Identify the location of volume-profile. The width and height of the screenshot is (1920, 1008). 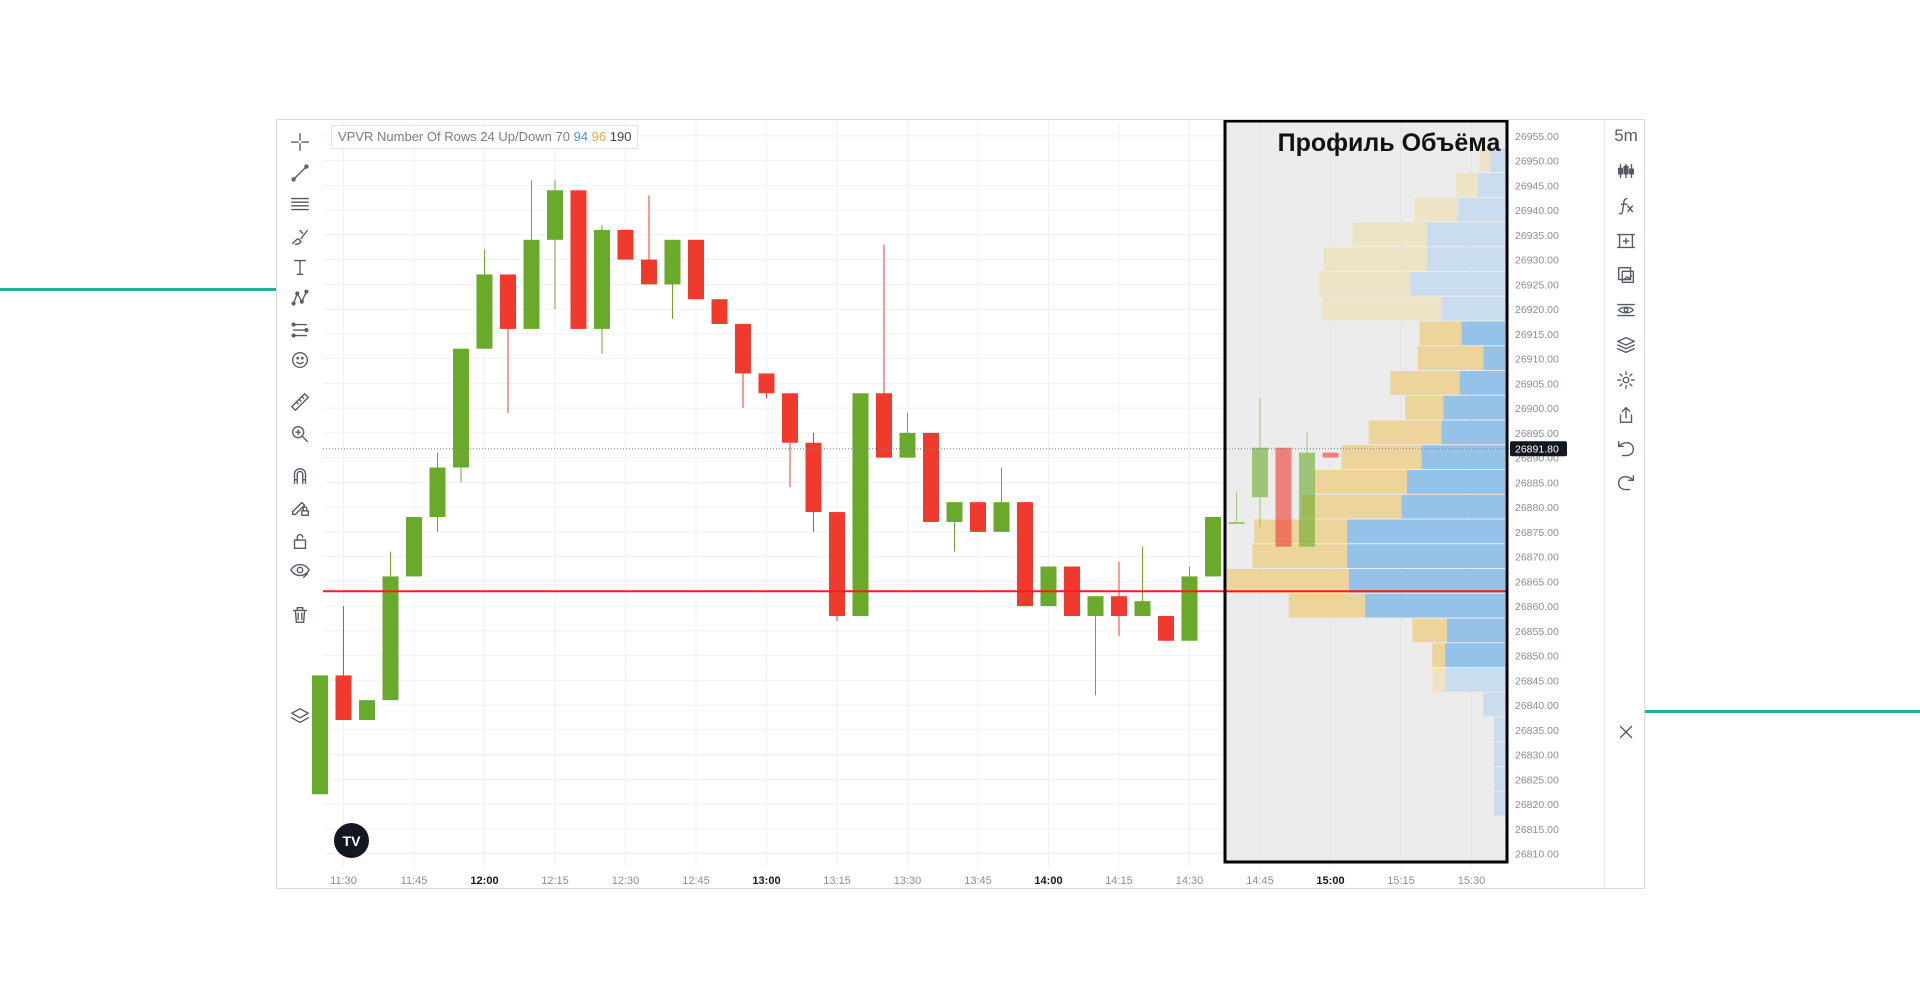
(1366, 491).